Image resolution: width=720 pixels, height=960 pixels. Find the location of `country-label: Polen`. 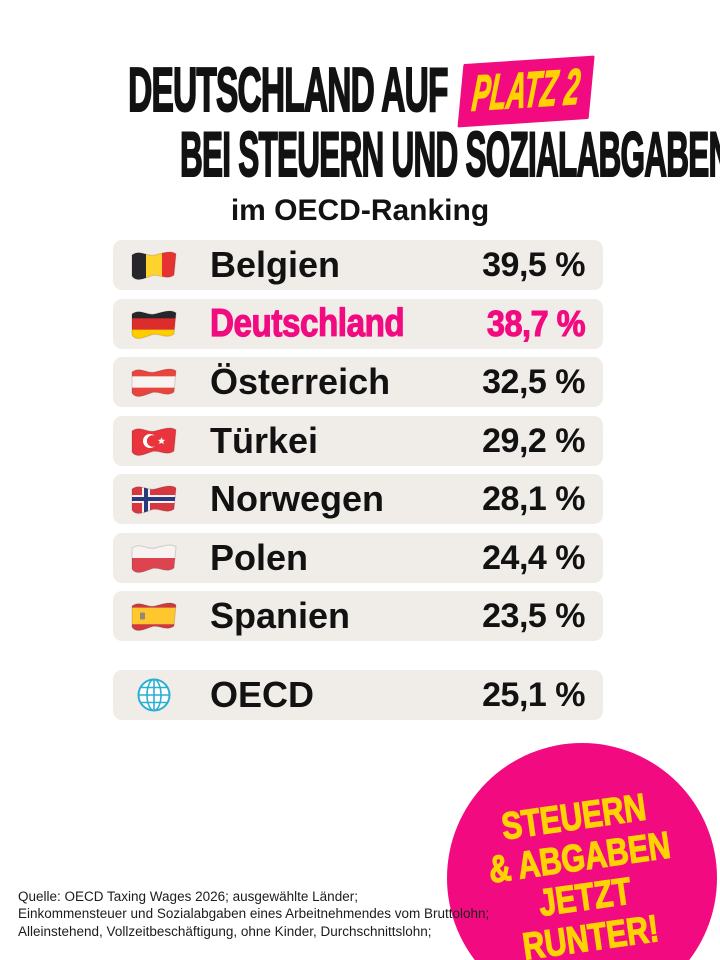

country-label: Polen is located at coordinates (259, 557).